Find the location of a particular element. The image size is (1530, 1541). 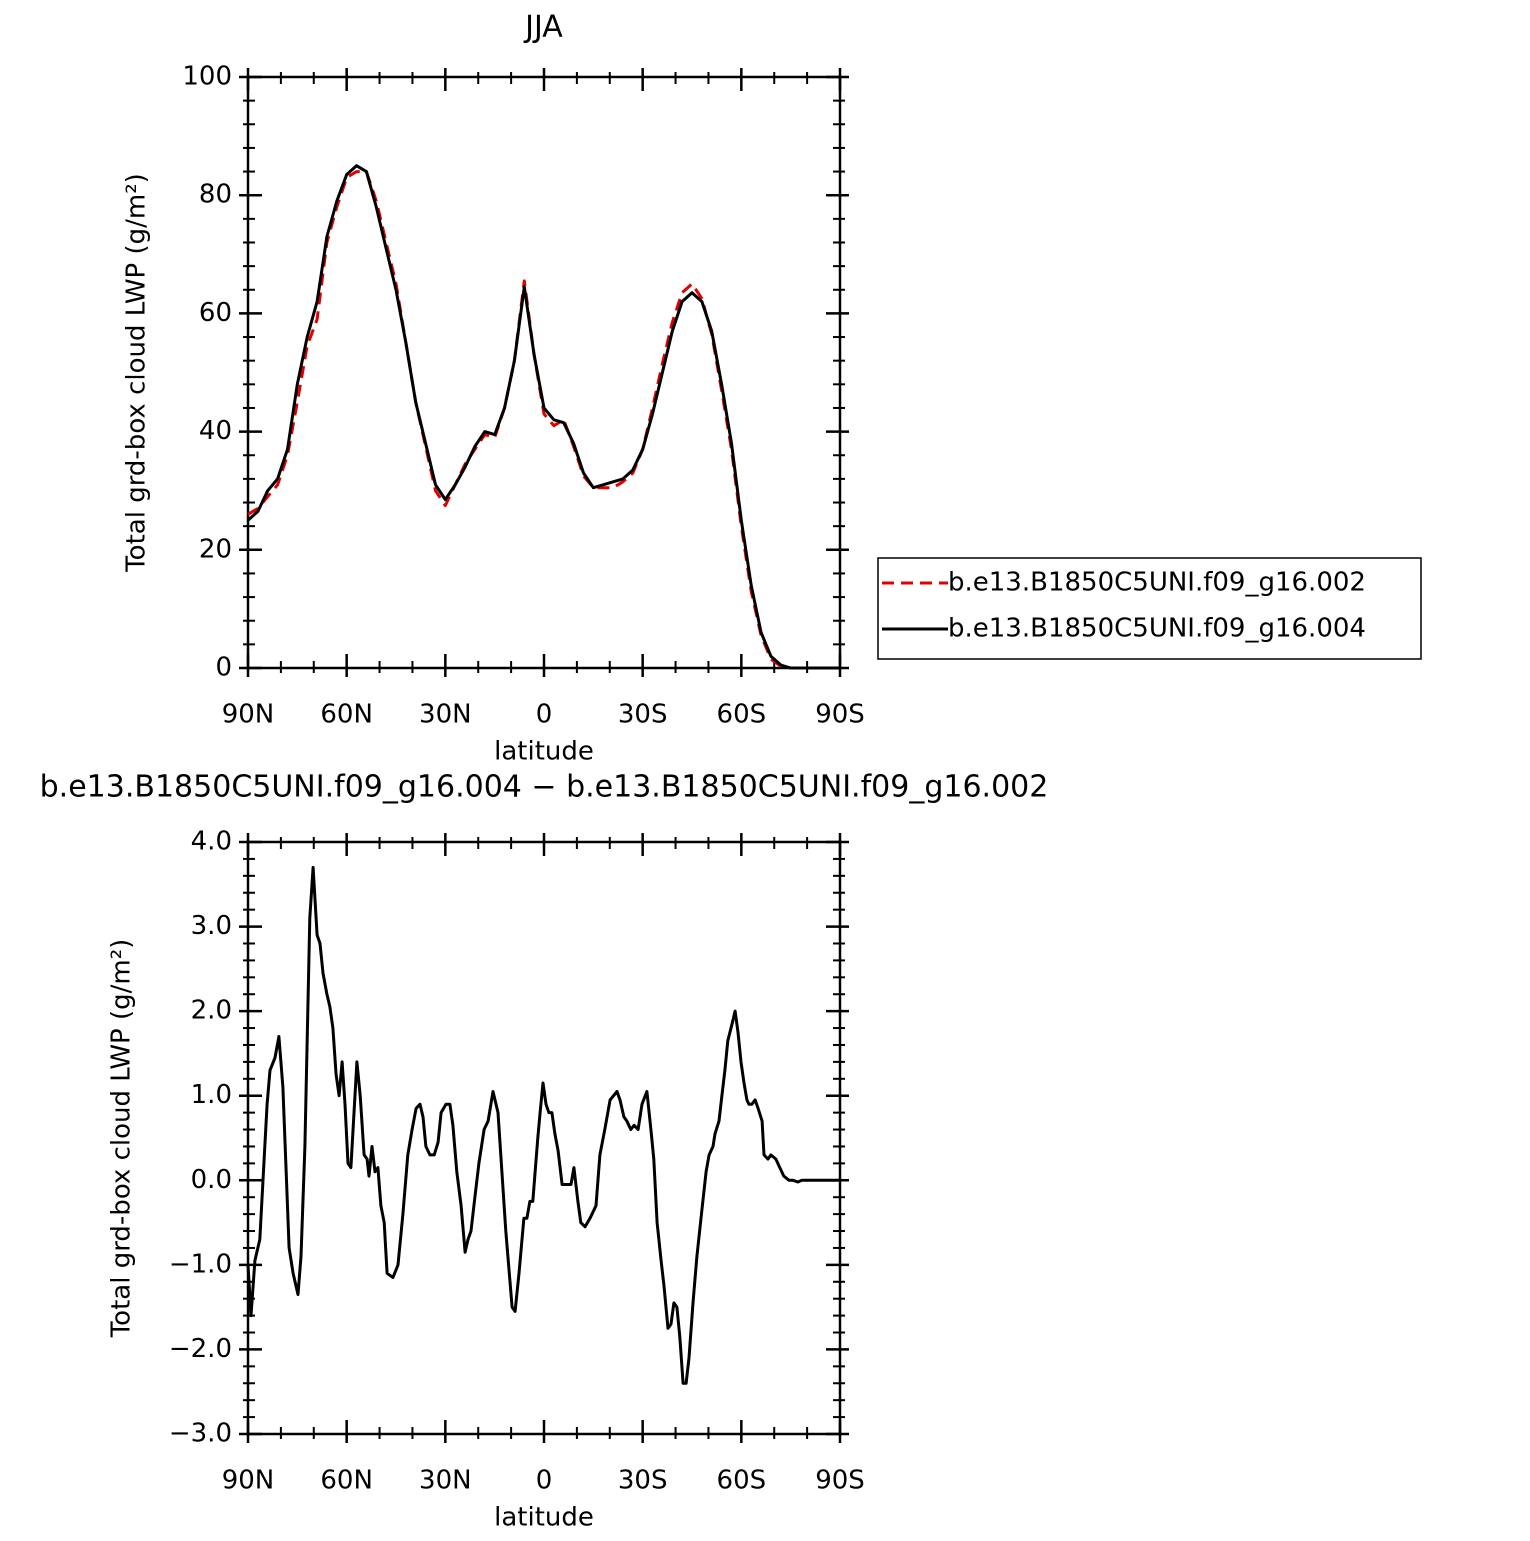

y-tick-label: 20 is located at coordinates (215, 549).